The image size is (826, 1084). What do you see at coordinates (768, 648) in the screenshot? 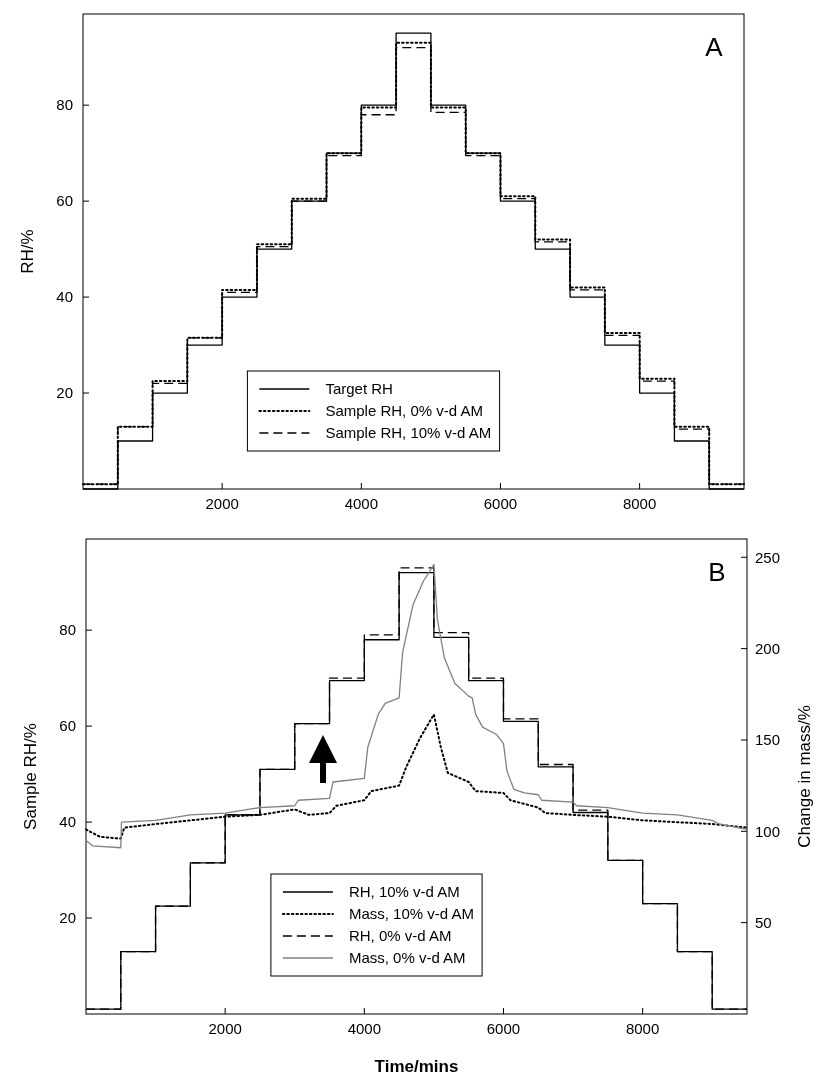
I see `y2-tick-label: 200` at bounding box center [768, 648].